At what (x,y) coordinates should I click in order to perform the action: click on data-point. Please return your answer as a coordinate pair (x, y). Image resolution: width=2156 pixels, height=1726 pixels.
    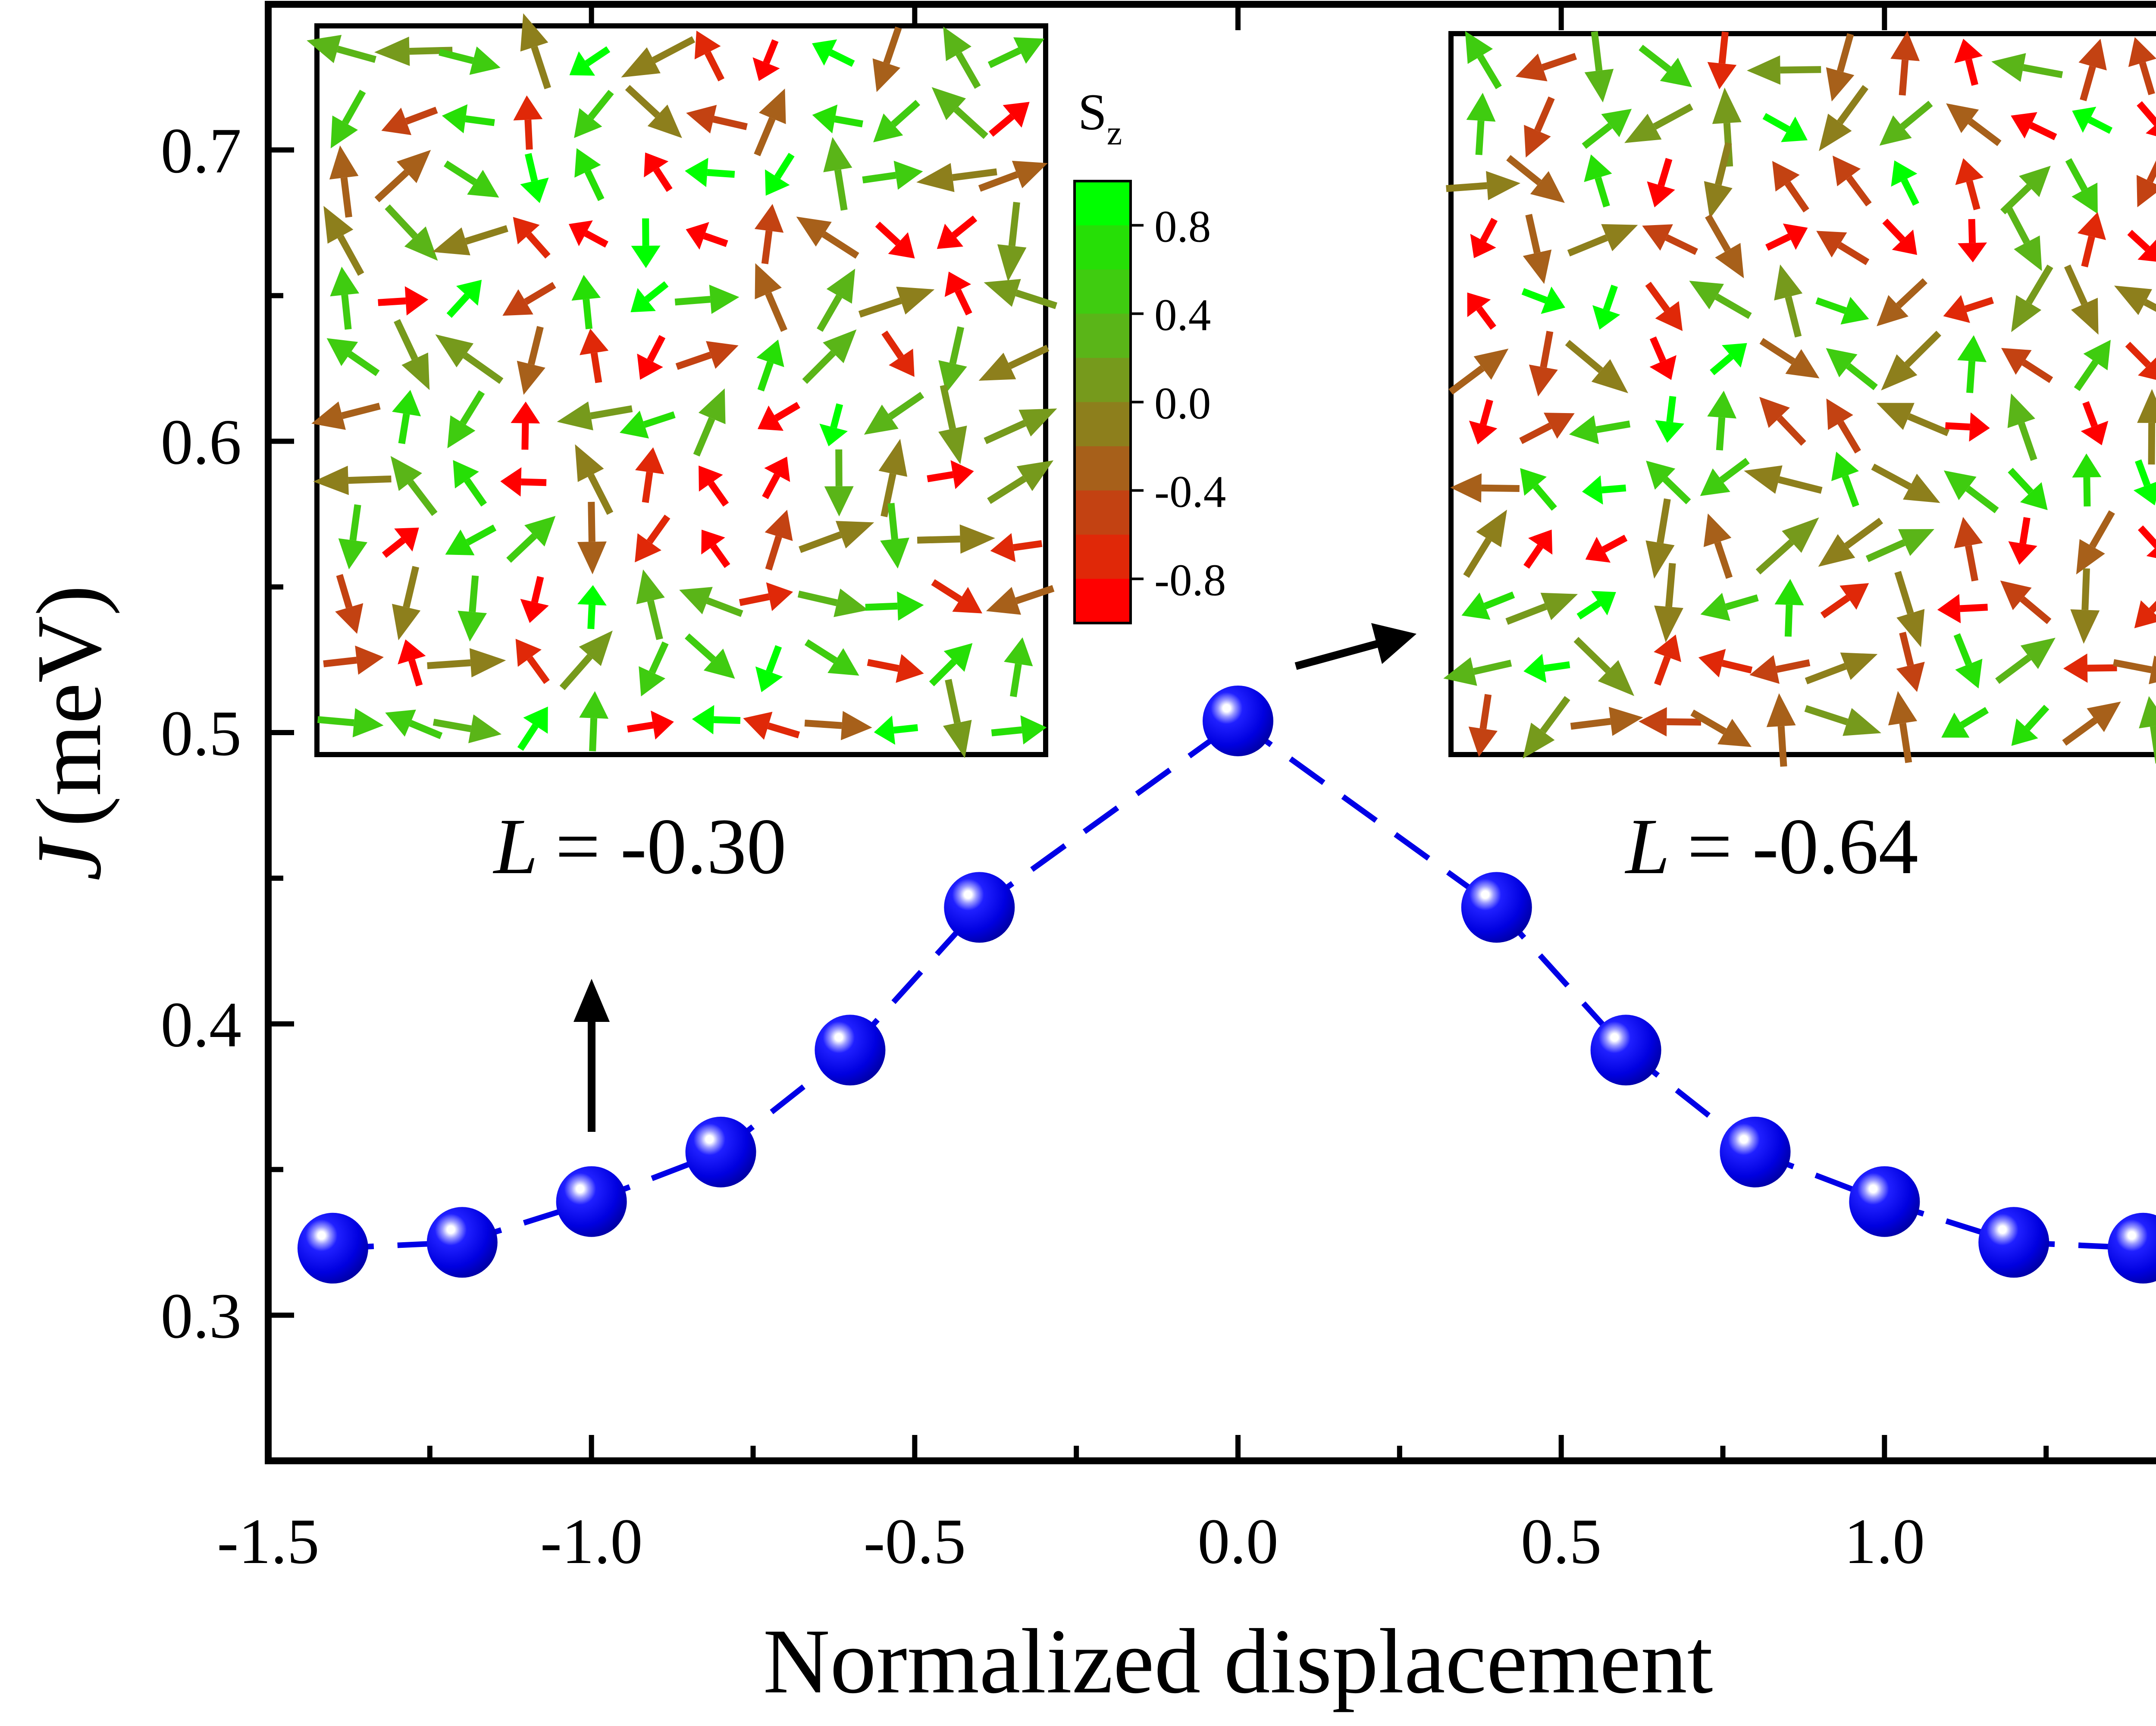
    Looking at the image, I should click on (591, 1201).